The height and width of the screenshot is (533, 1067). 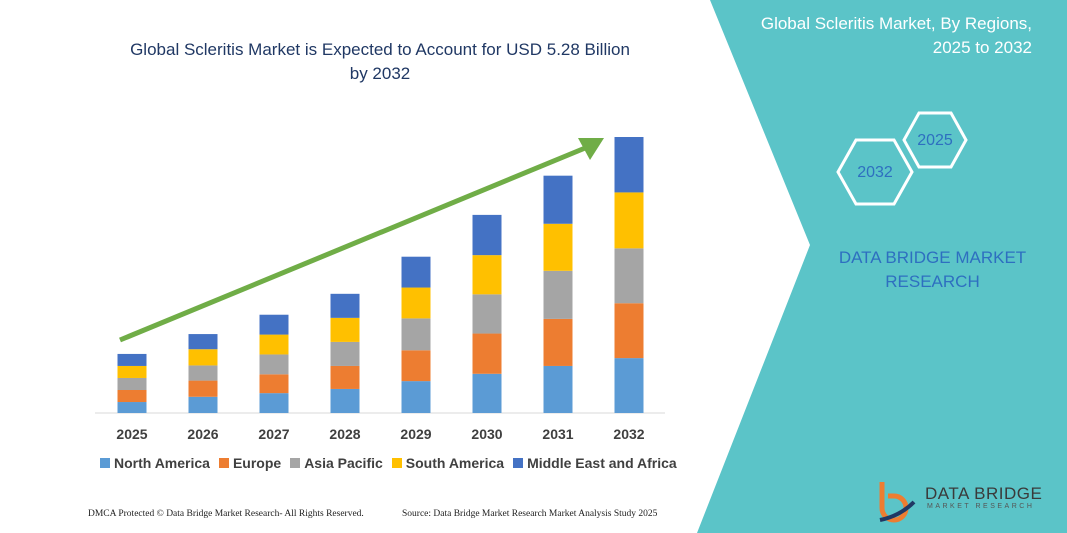 What do you see at coordinates (202, 434) in the screenshot?
I see `x-tick-label: 2026` at bounding box center [202, 434].